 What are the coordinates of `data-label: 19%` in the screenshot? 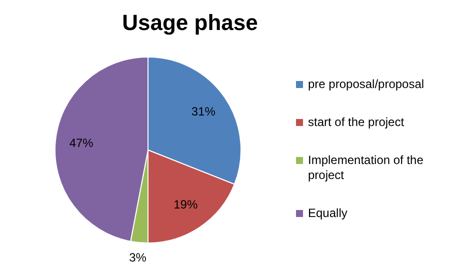 It's located at (186, 205).